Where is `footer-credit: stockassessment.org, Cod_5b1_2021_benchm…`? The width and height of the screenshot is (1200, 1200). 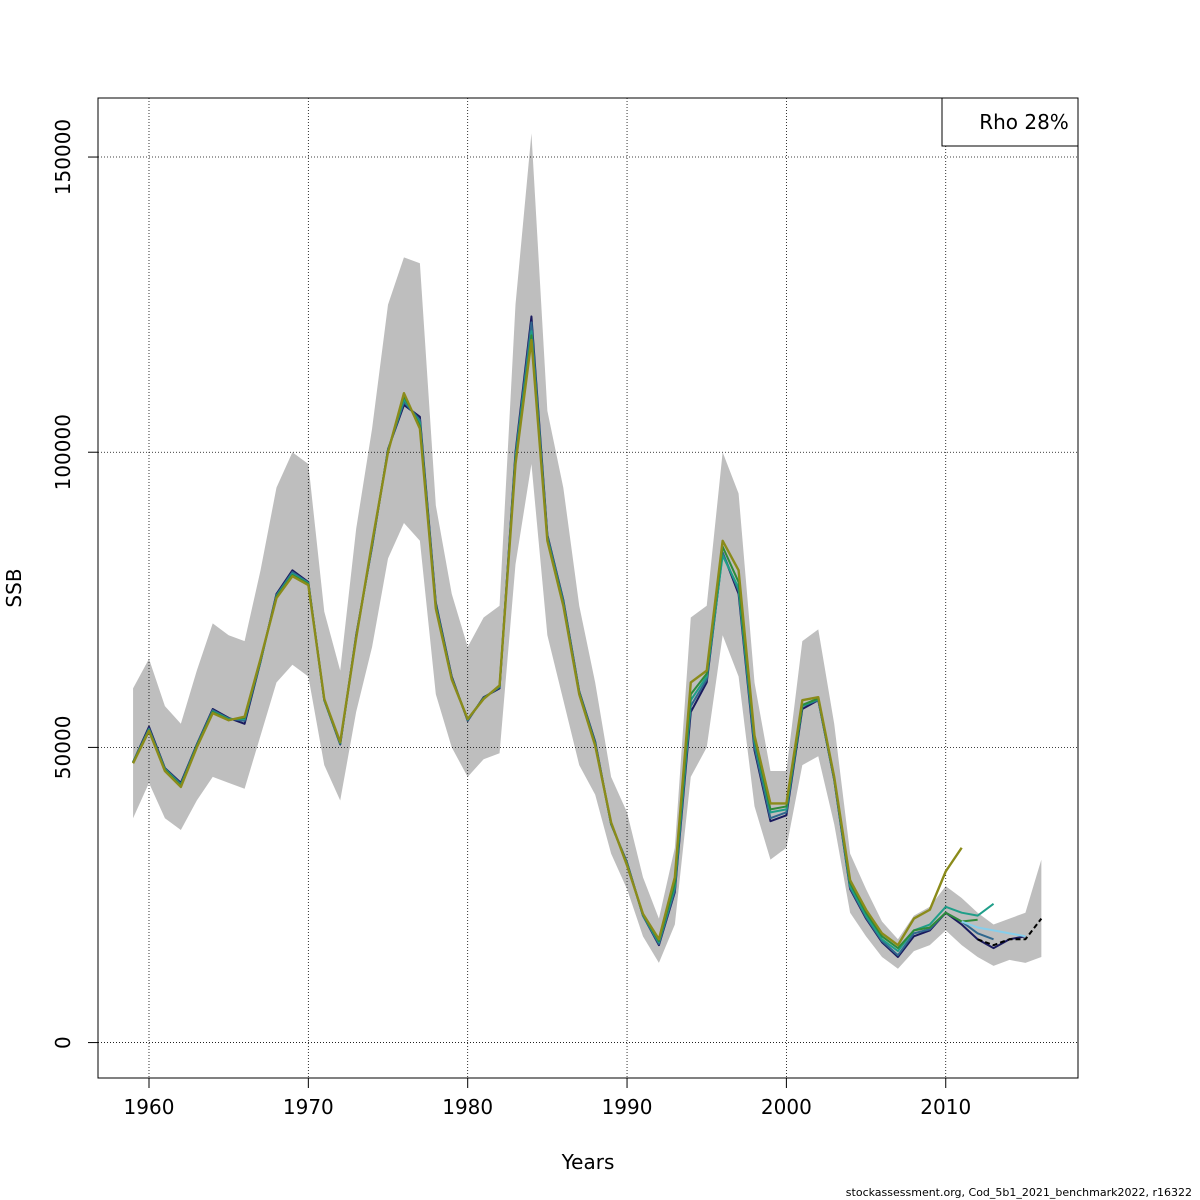 footer-credit: stockassessment.org, Cod_5b1_2021_benchm… is located at coordinates (1019, 1192).